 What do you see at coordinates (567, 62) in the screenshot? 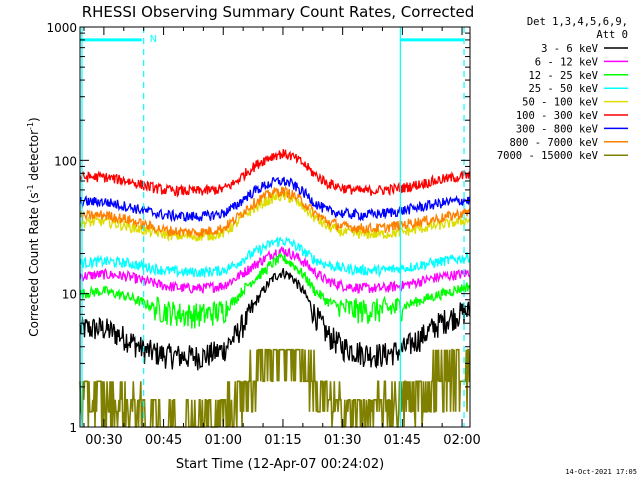
I see `legend-label: 6 - 12 keV` at bounding box center [567, 62].